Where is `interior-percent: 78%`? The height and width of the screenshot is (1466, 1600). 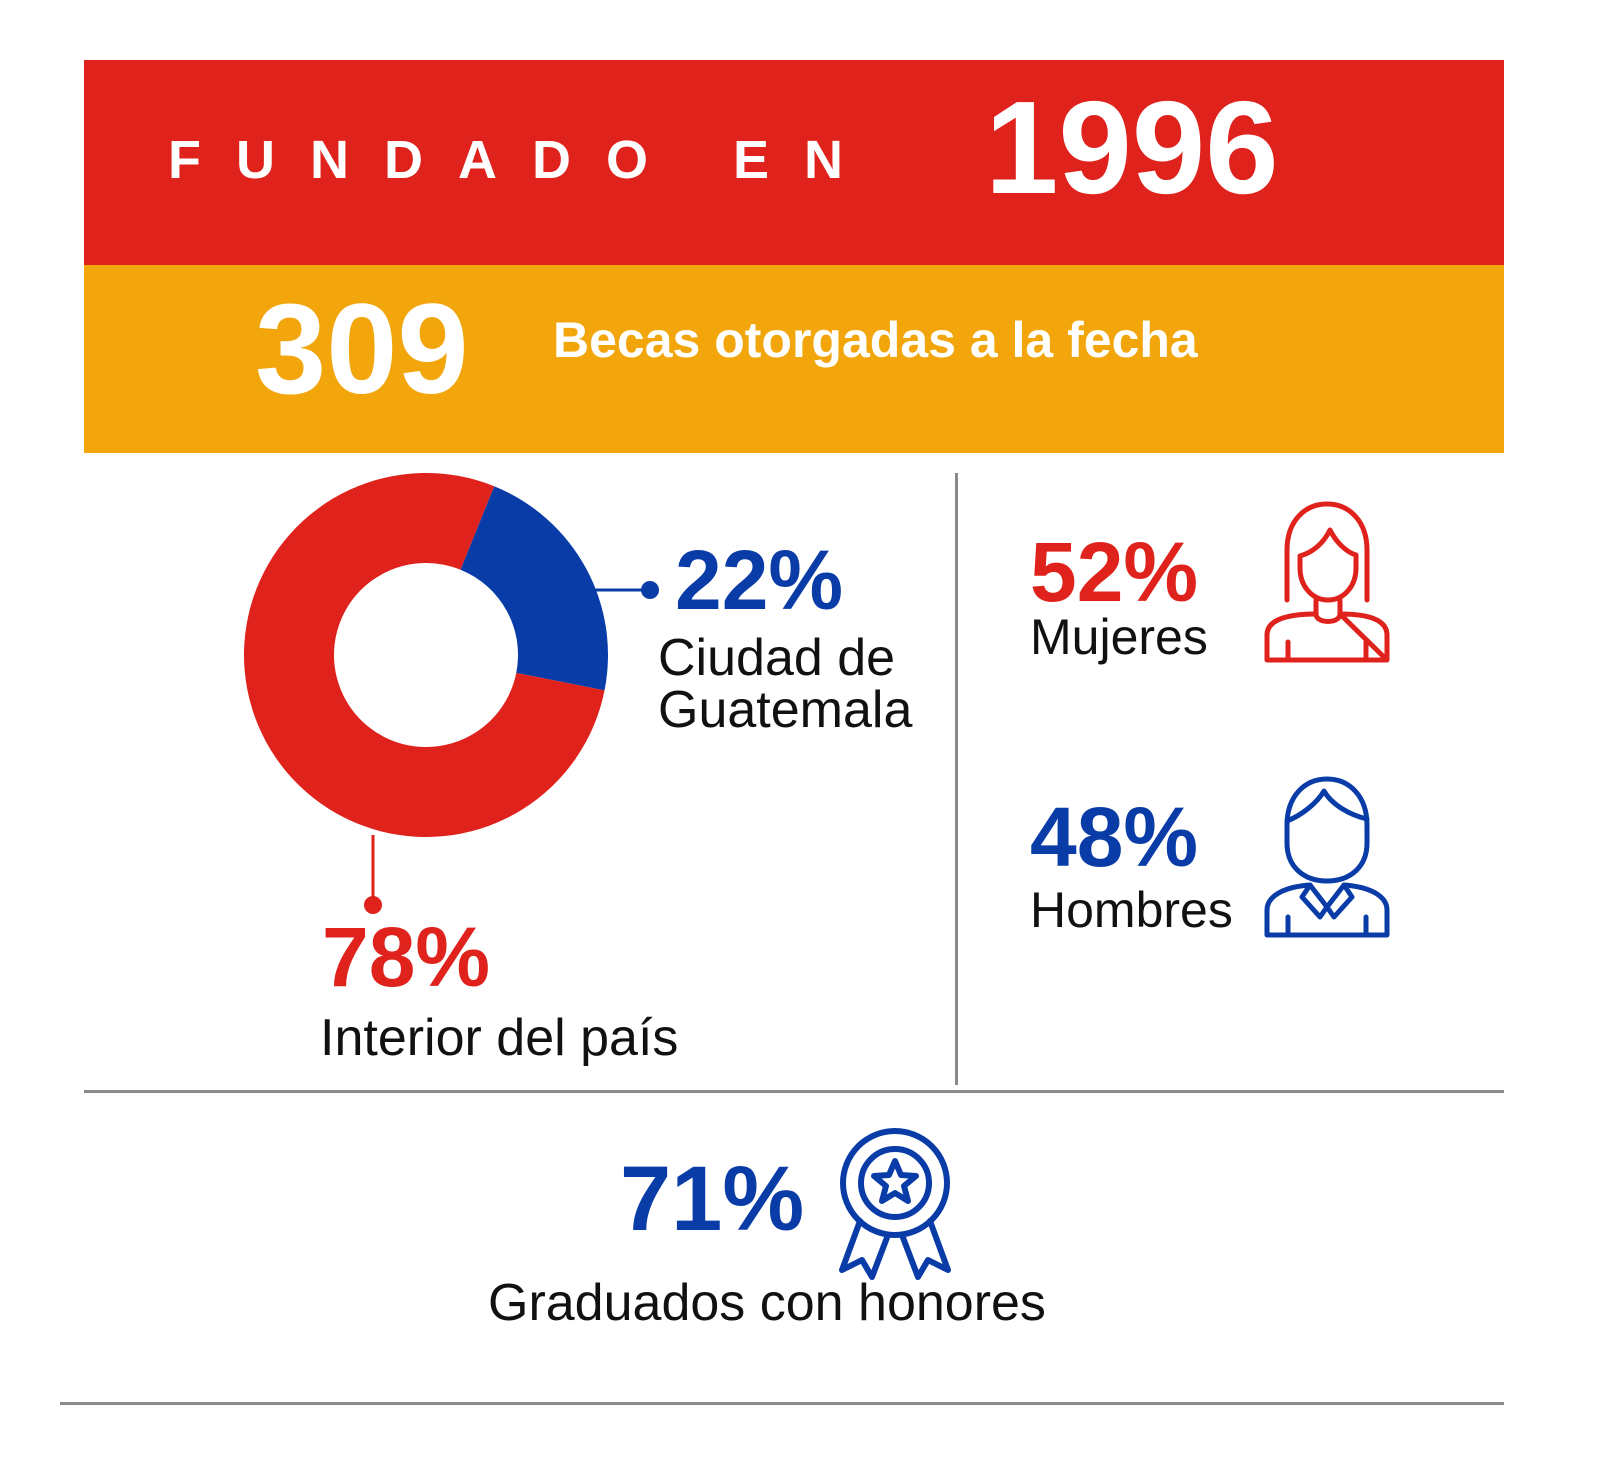
interior-percent: 78% is located at coordinates (406, 957).